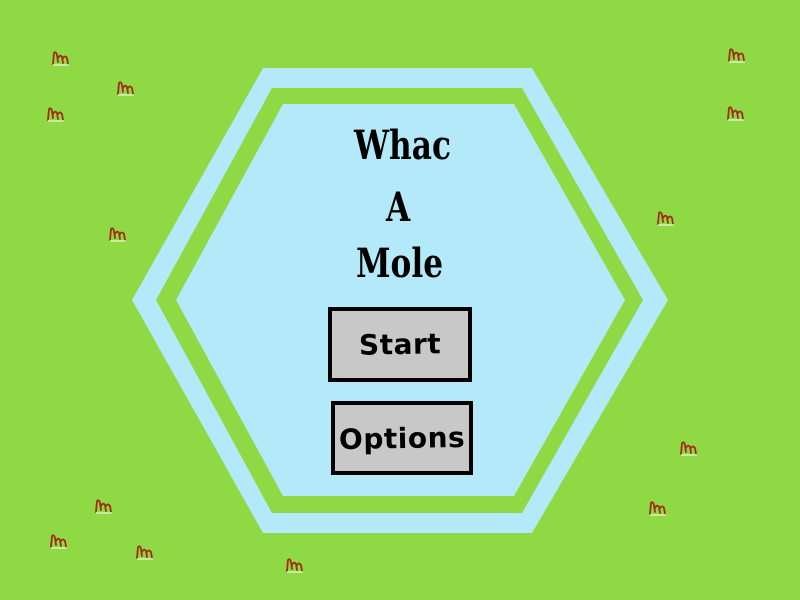 Image resolution: width=800 pixels, height=600 pixels. Describe the element at coordinates (402, 145) in the screenshot. I see `title-whac: Whac` at that location.